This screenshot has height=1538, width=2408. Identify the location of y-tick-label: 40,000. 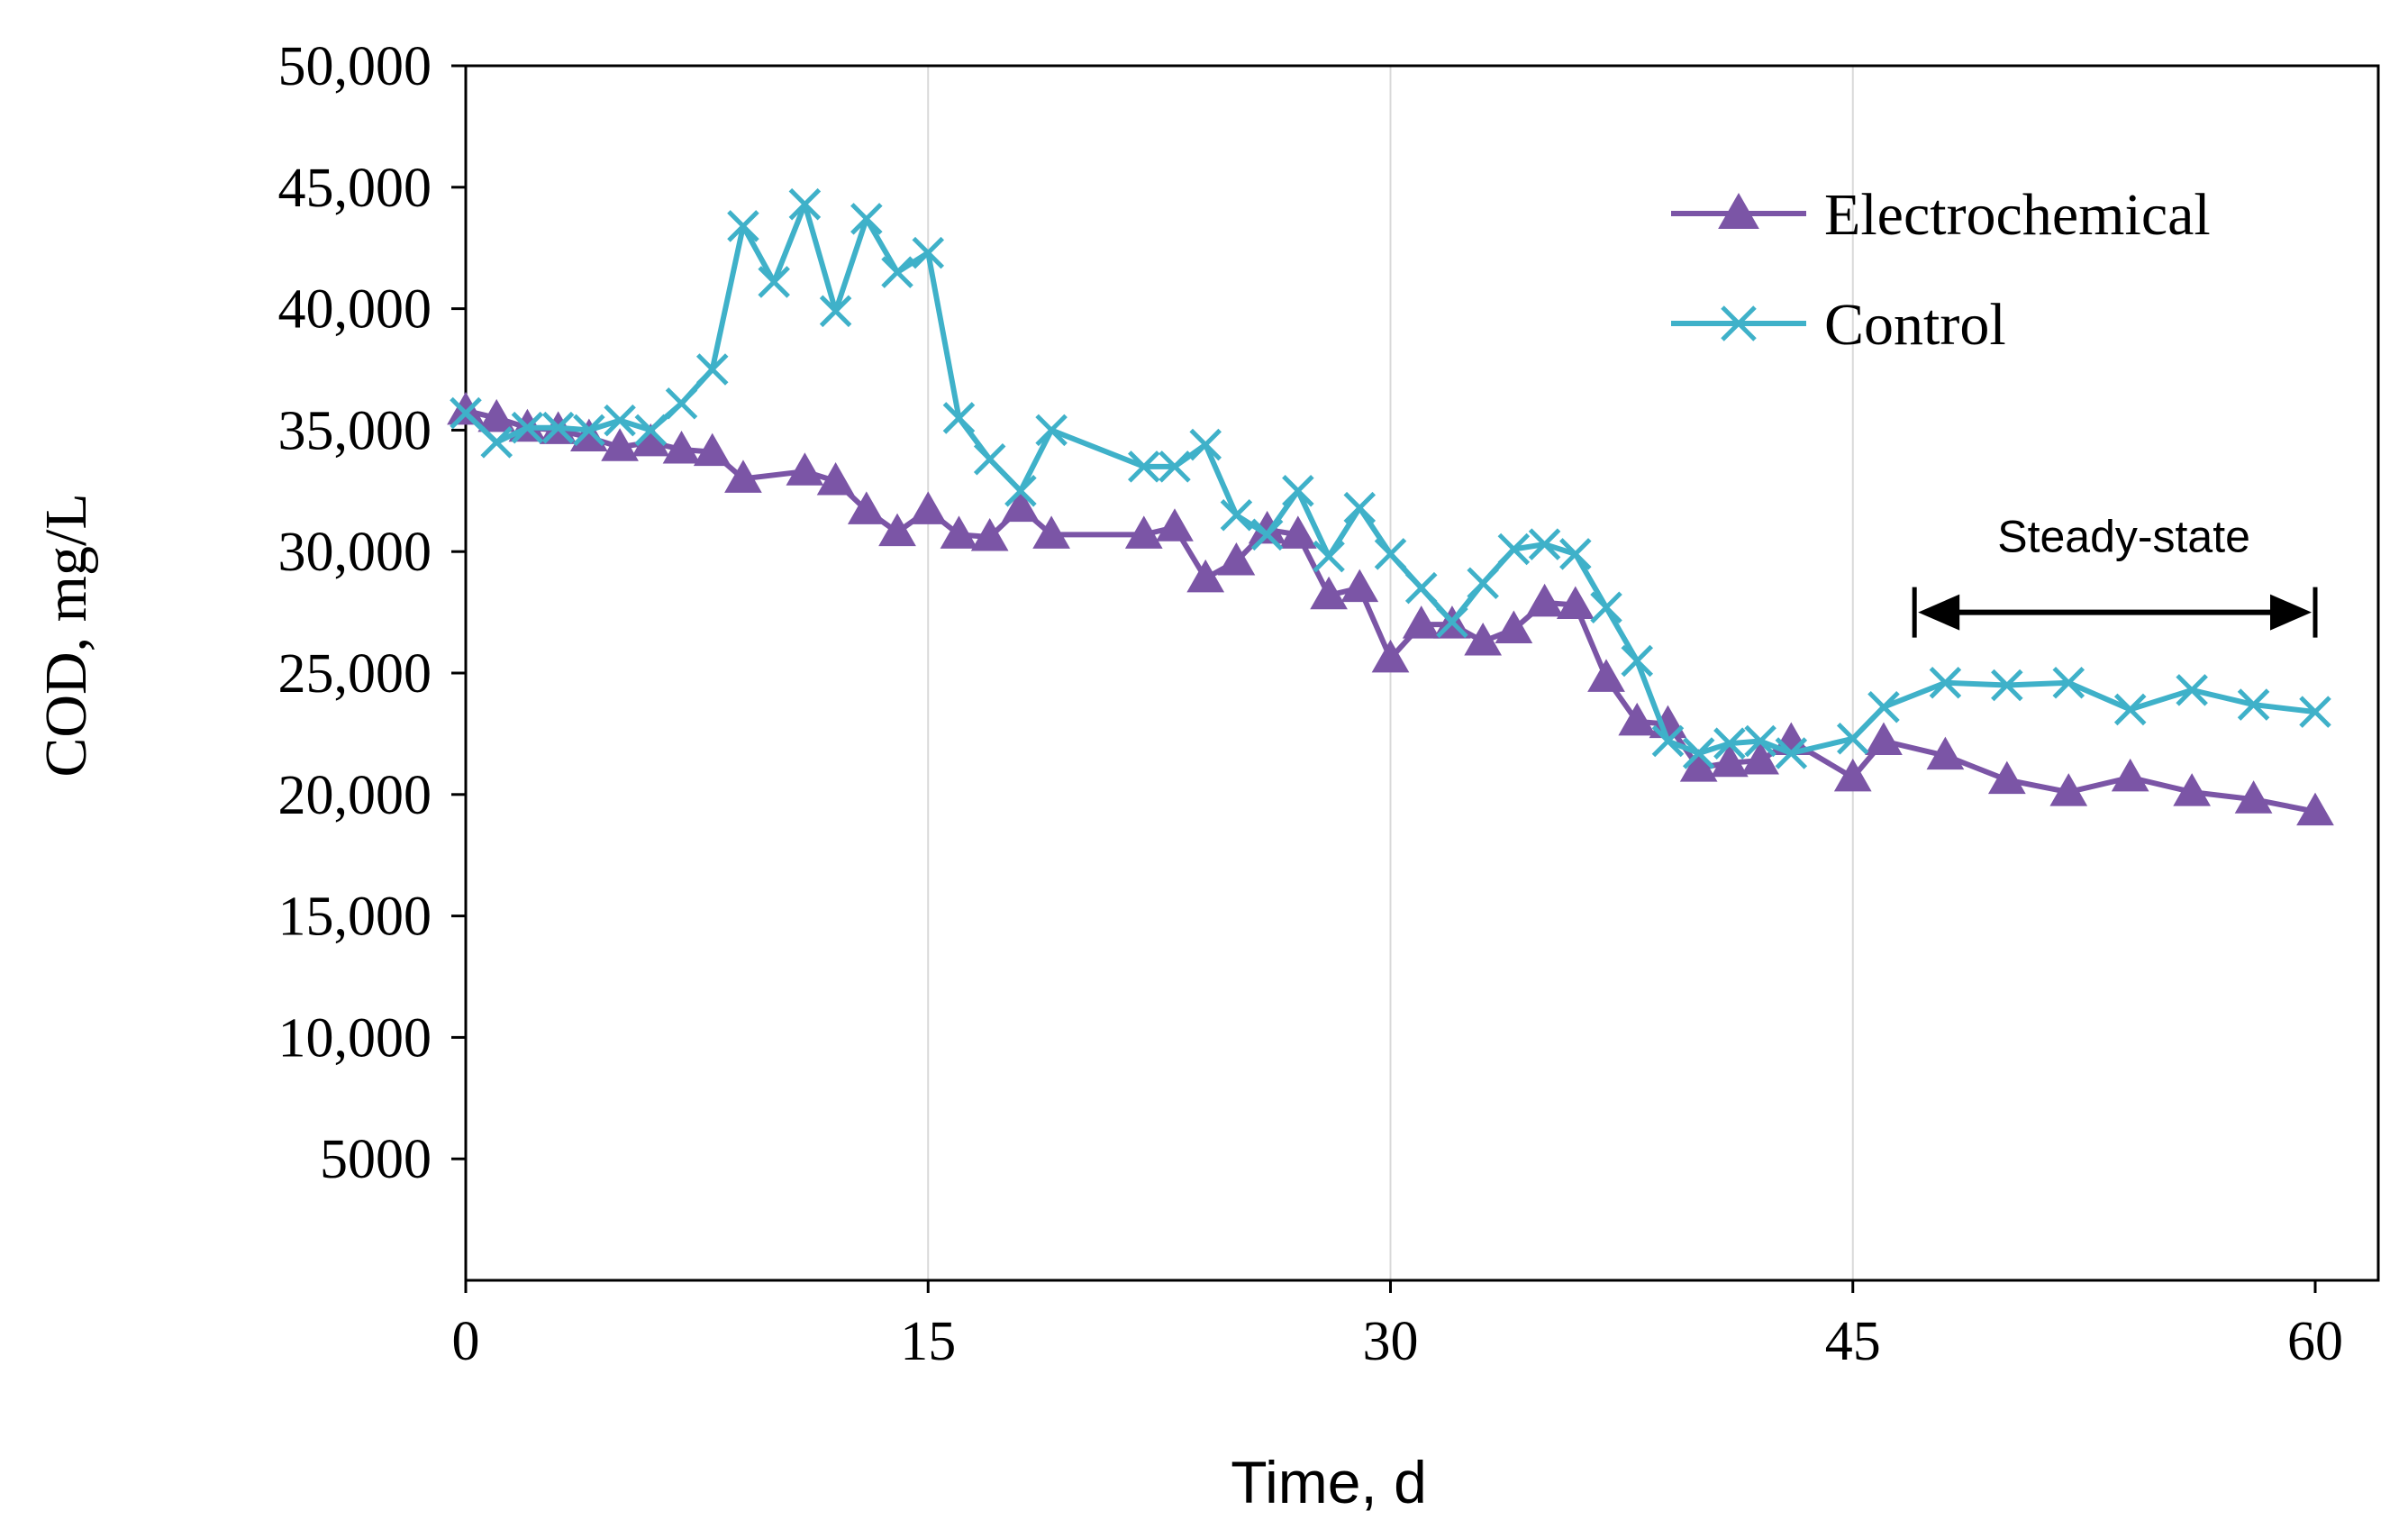
(355, 310).